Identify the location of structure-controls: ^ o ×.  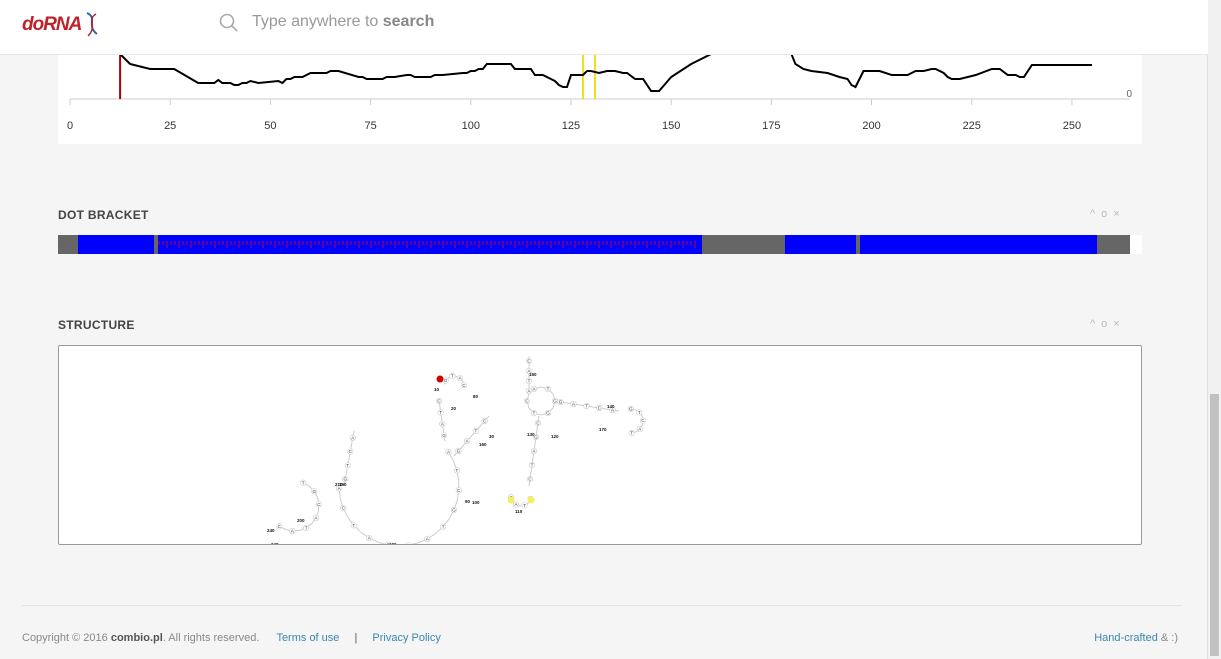
(1102, 324).